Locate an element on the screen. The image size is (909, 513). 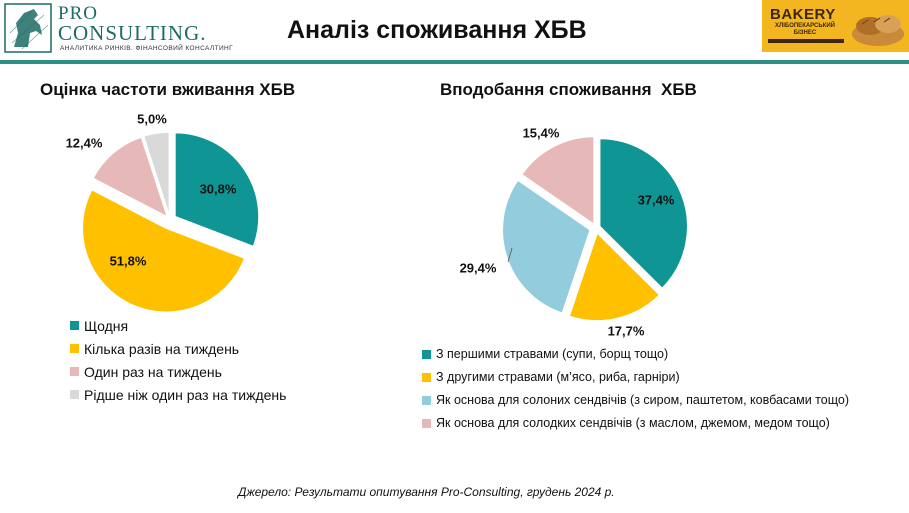
bread-icon is located at coordinates (878, 30).